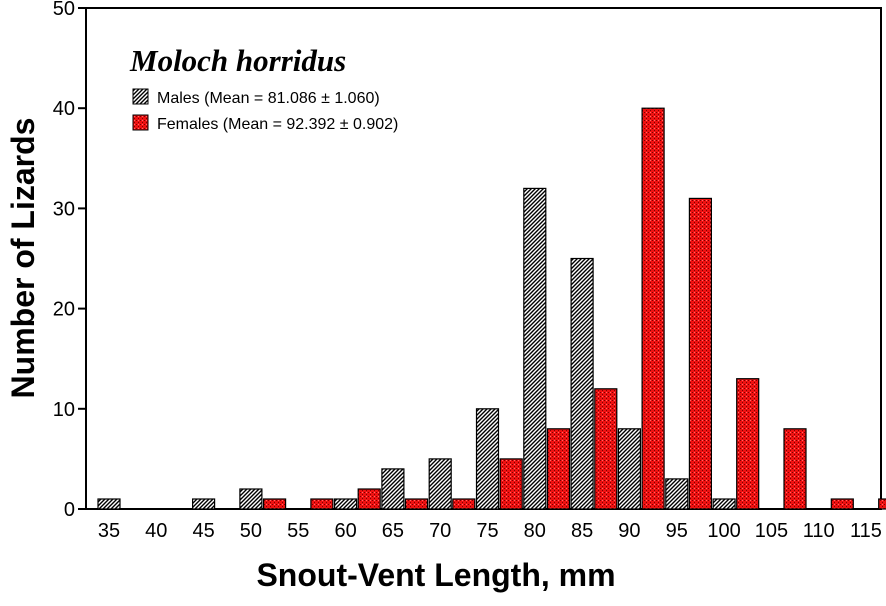  What do you see at coordinates (723, 531) in the screenshot?
I see `x-tick-label: 100` at bounding box center [723, 531].